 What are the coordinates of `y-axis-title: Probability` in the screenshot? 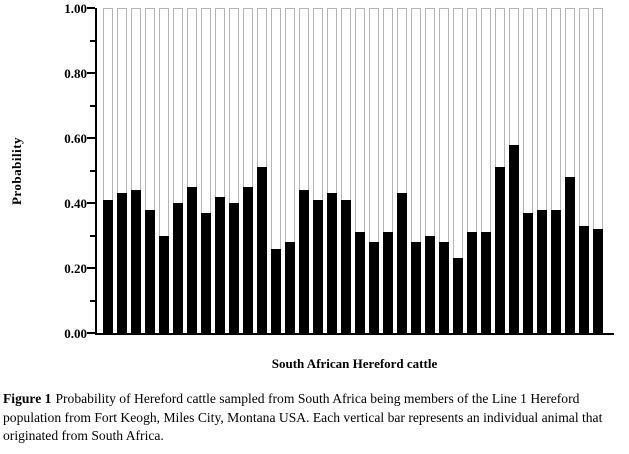 It's located at (17, 170).